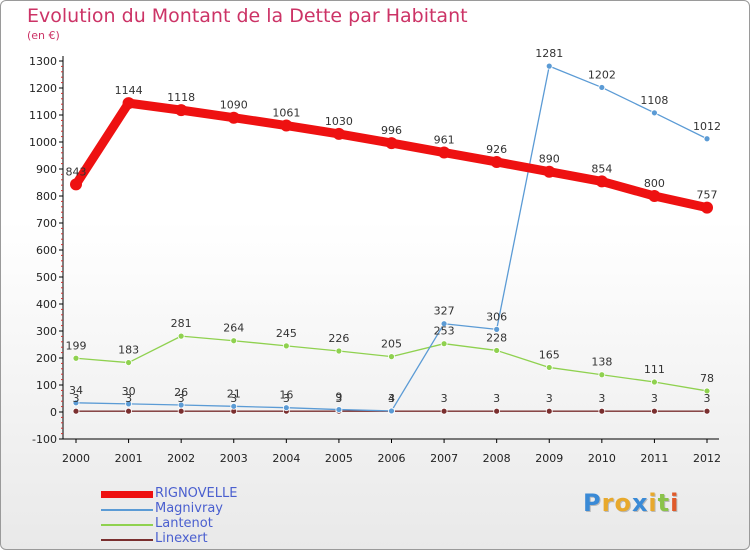  What do you see at coordinates (707, 195) in the screenshot?
I see `data-label-rignovelle: 757` at bounding box center [707, 195].